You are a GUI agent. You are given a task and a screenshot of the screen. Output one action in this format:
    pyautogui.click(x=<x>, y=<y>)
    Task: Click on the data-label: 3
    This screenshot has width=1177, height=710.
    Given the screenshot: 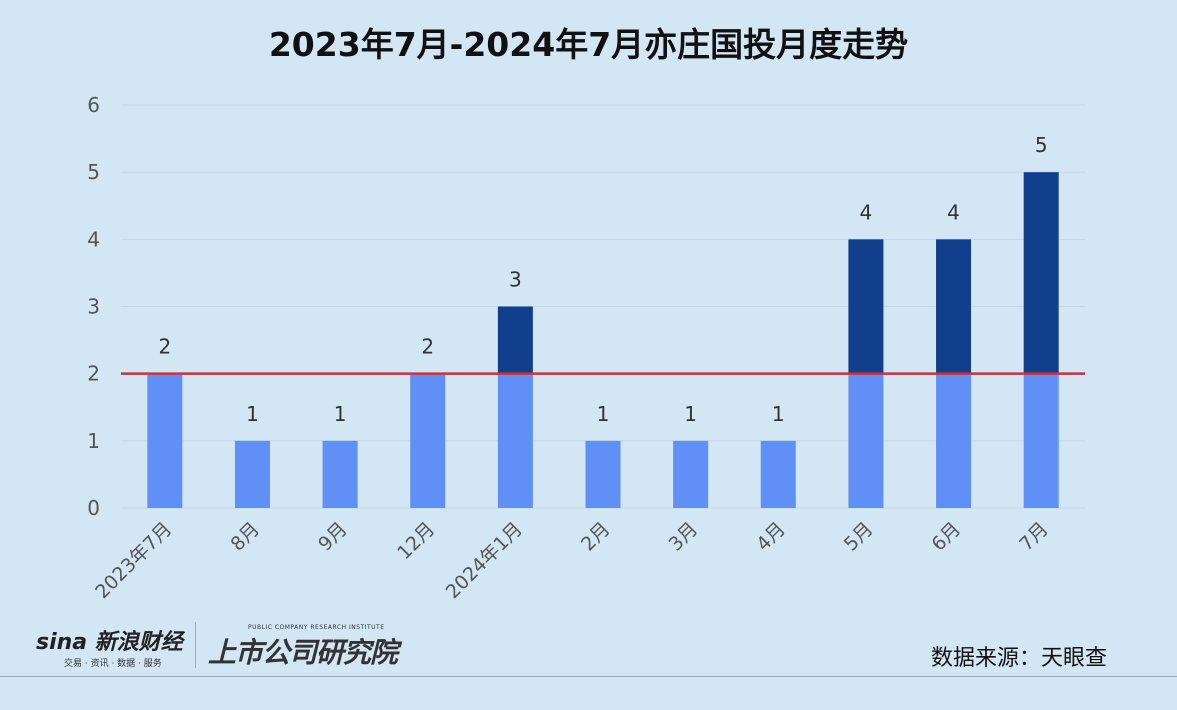 What is the action you would take?
    pyautogui.click(x=515, y=280)
    